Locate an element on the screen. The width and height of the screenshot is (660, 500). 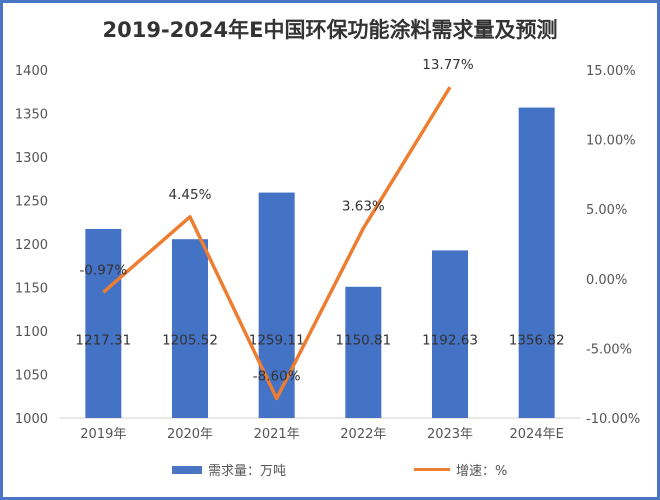
bar-data-label: 1356.82 is located at coordinates (537, 340).